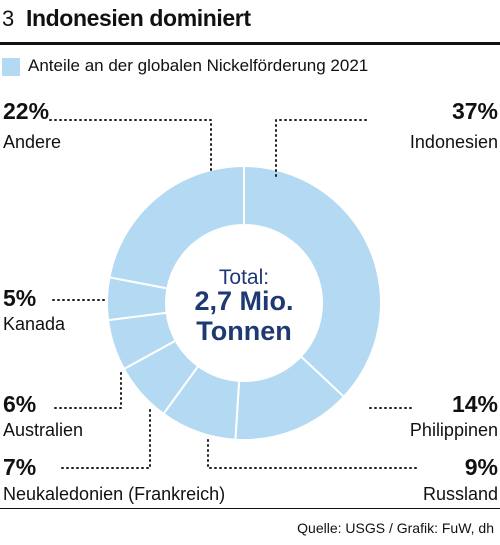 The image size is (500, 545). I want to click on leader-andere, so click(130, 145).